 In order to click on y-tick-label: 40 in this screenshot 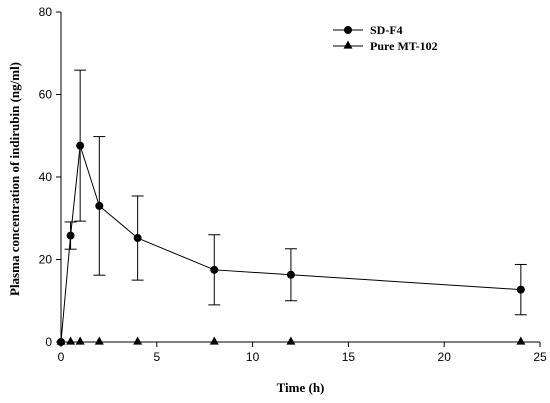, I will do `click(46, 177)`.